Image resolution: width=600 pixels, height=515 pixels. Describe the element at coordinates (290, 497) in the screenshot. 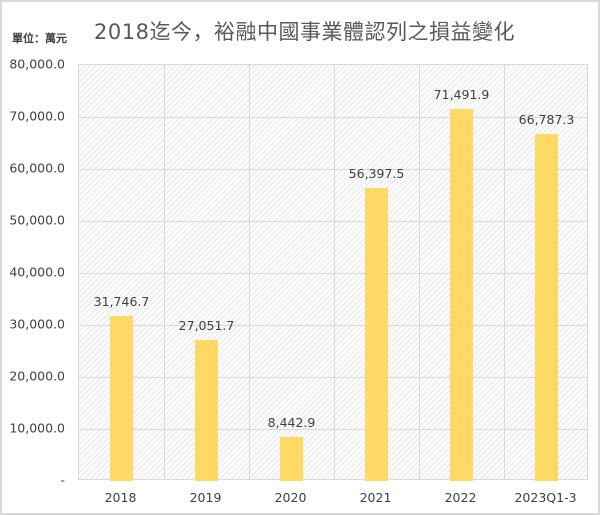

I see `x-tick-label: 2020` at that location.